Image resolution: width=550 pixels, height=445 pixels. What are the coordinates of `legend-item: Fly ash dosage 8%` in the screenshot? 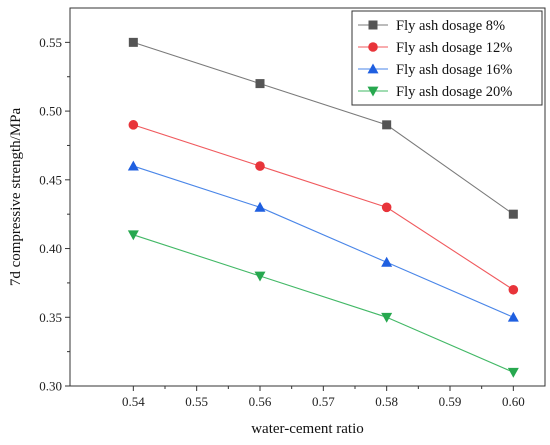 It's located at (431, 26).